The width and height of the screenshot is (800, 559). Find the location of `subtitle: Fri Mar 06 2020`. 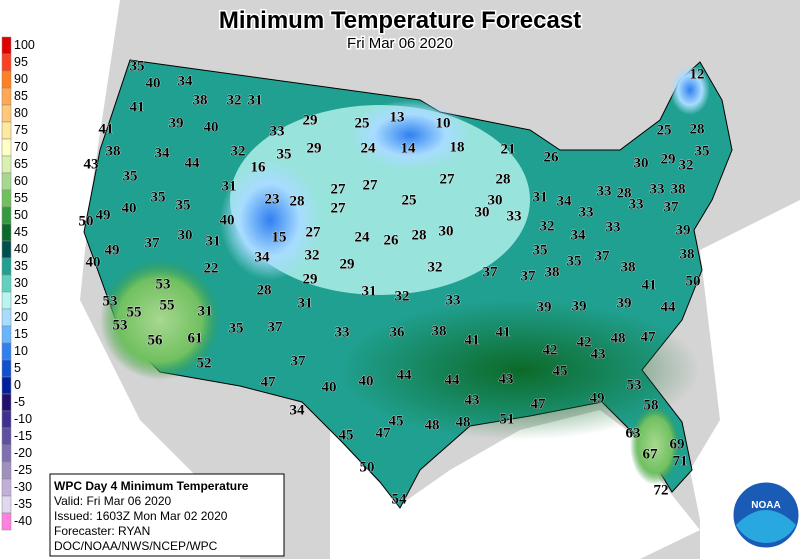

subtitle: Fri Mar 06 2020 is located at coordinates (400, 43).